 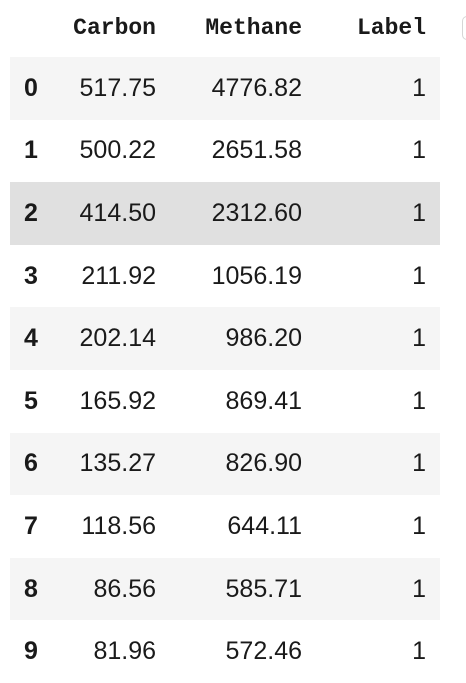 What do you see at coordinates (256, 150) in the screenshot?
I see `methane-cell: 2651.58` at bounding box center [256, 150].